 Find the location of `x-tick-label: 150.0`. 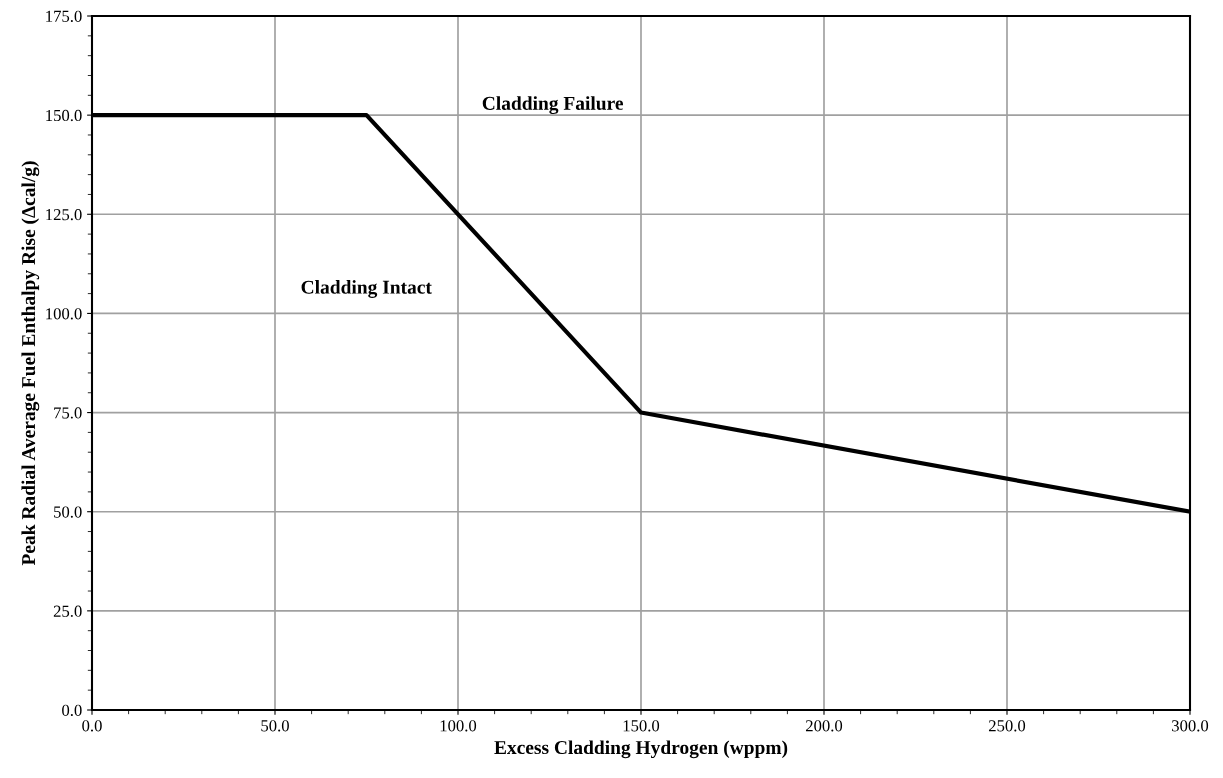

x-tick-label: 150.0 is located at coordinates (641, 726).